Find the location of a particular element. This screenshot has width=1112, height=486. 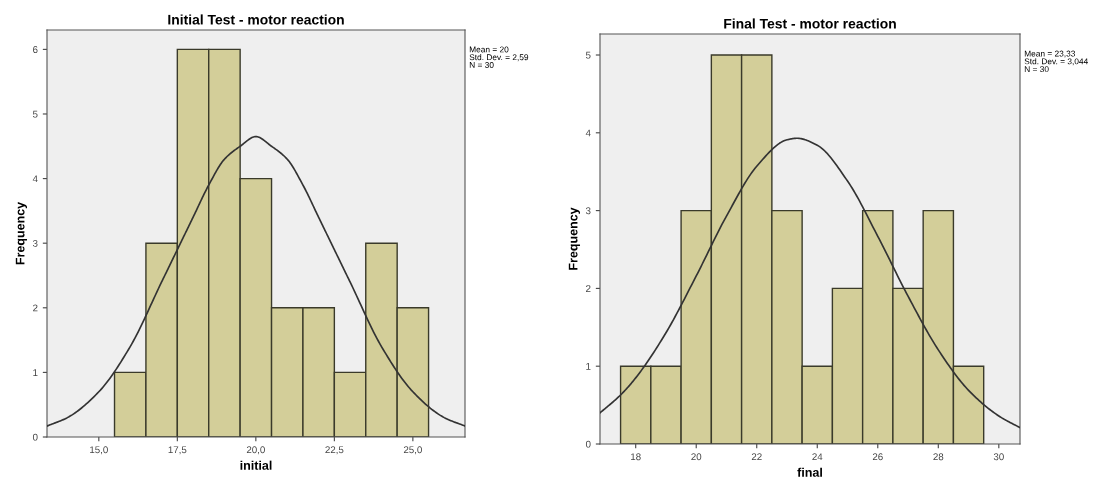

text: Mean = 20 Std. Dev. = 2,59 N = 30 is located at coordinates (499, 57).